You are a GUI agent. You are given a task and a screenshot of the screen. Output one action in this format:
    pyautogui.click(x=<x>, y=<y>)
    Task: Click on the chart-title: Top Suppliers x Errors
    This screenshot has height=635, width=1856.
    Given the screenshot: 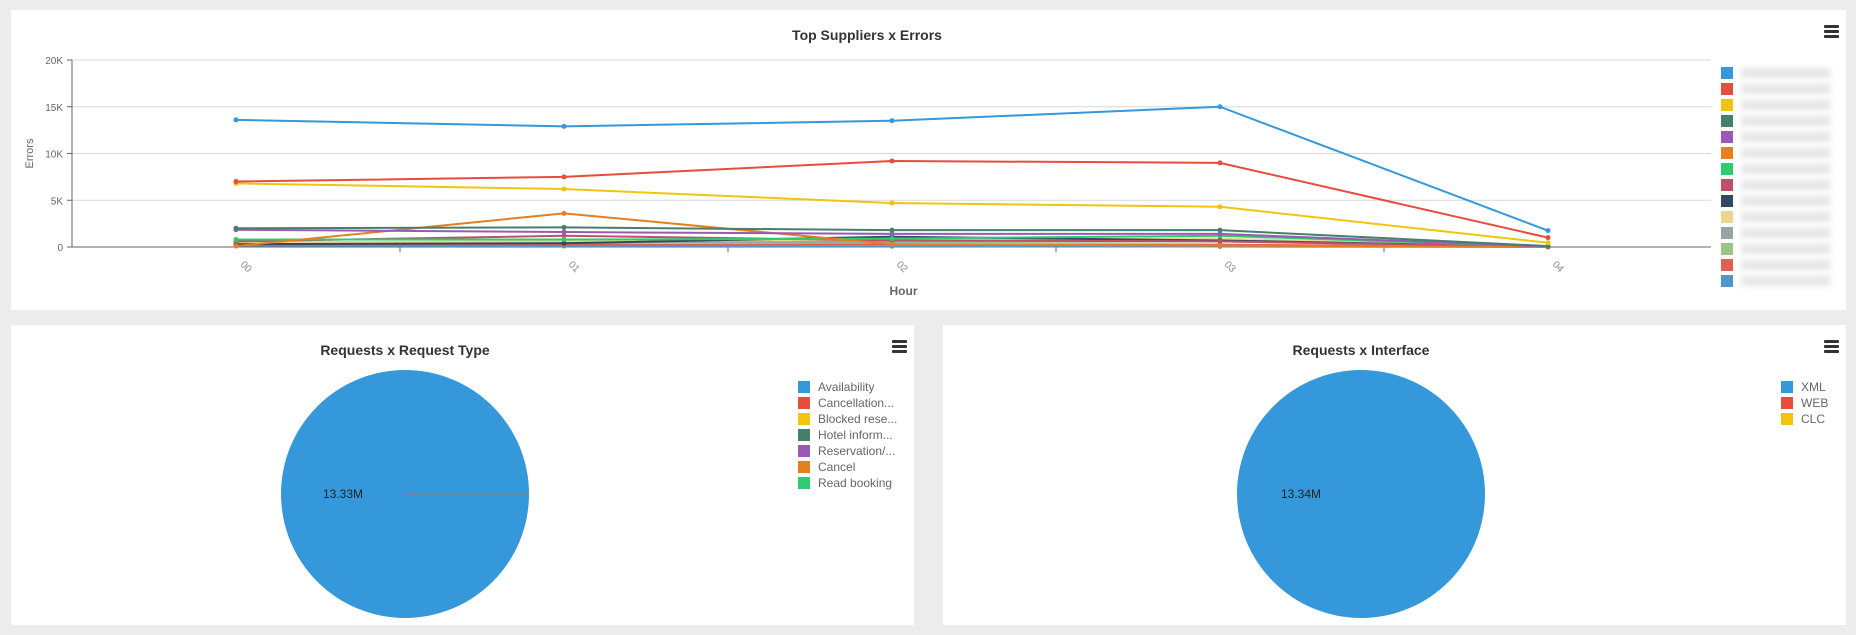 What is the action you would take?
    pyautogui.click(x=867, y=35)
    